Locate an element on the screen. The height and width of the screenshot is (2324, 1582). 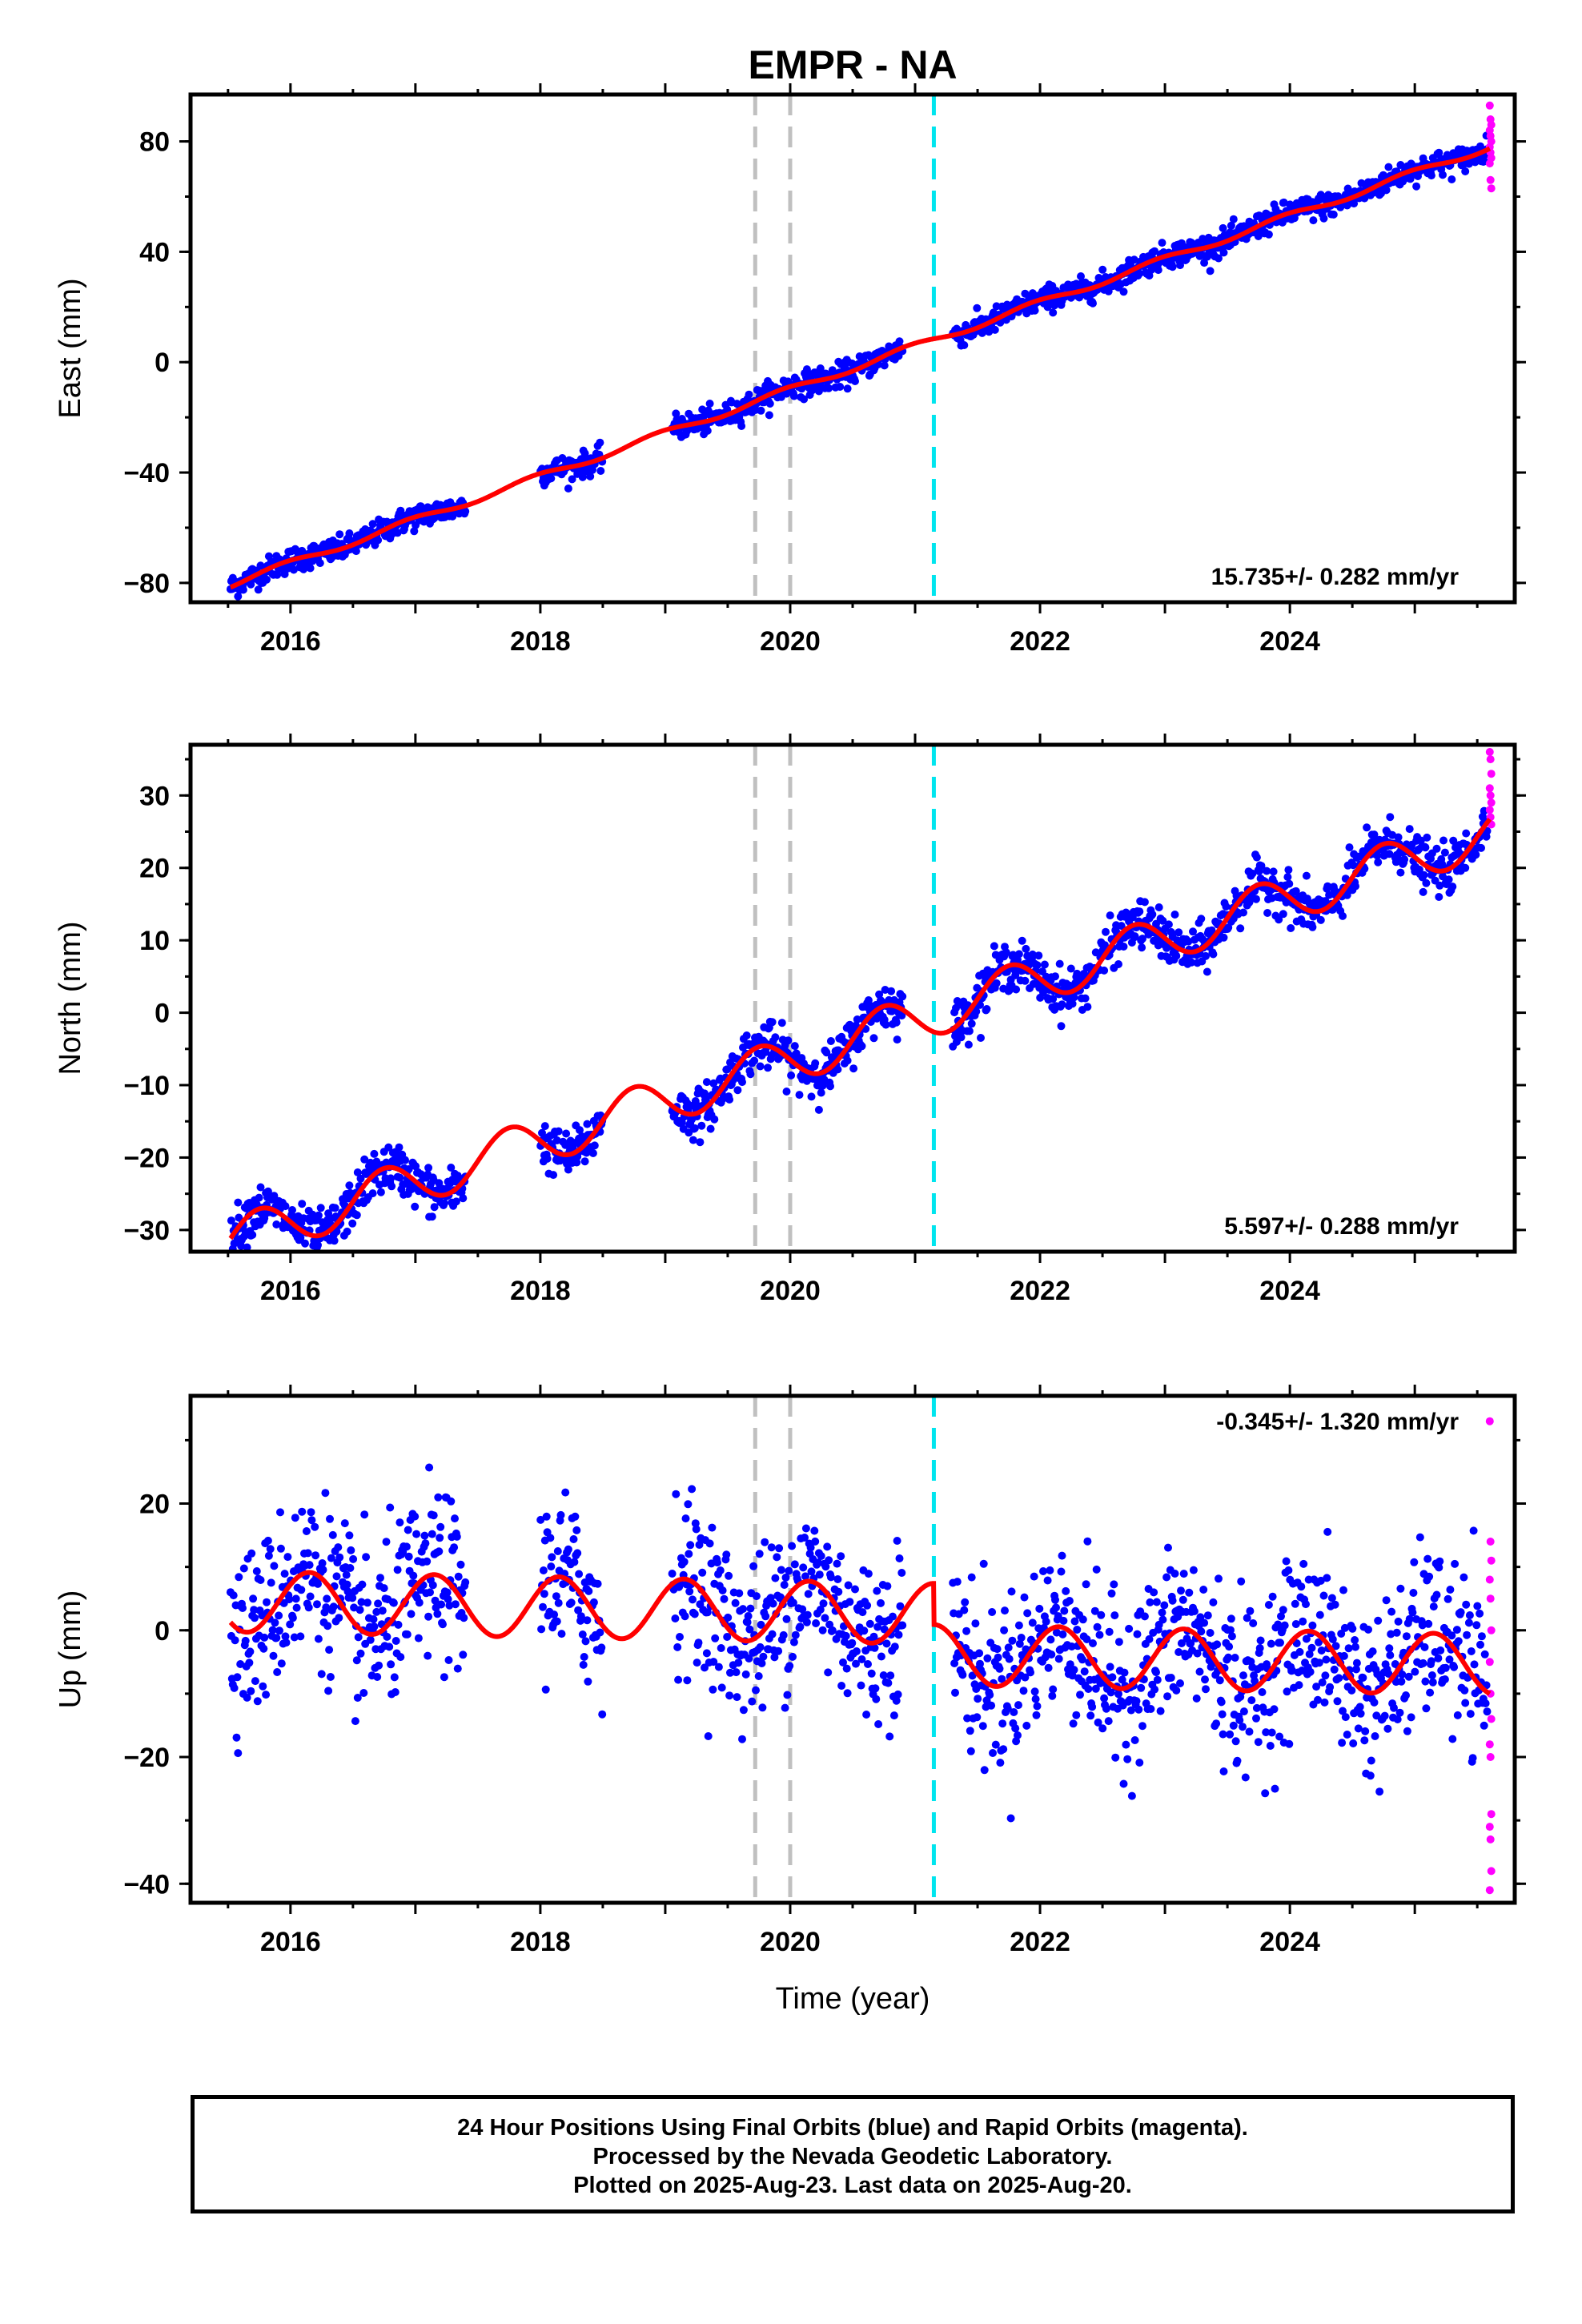
y-tick-label: 20 is located at coordinates (154, 869).